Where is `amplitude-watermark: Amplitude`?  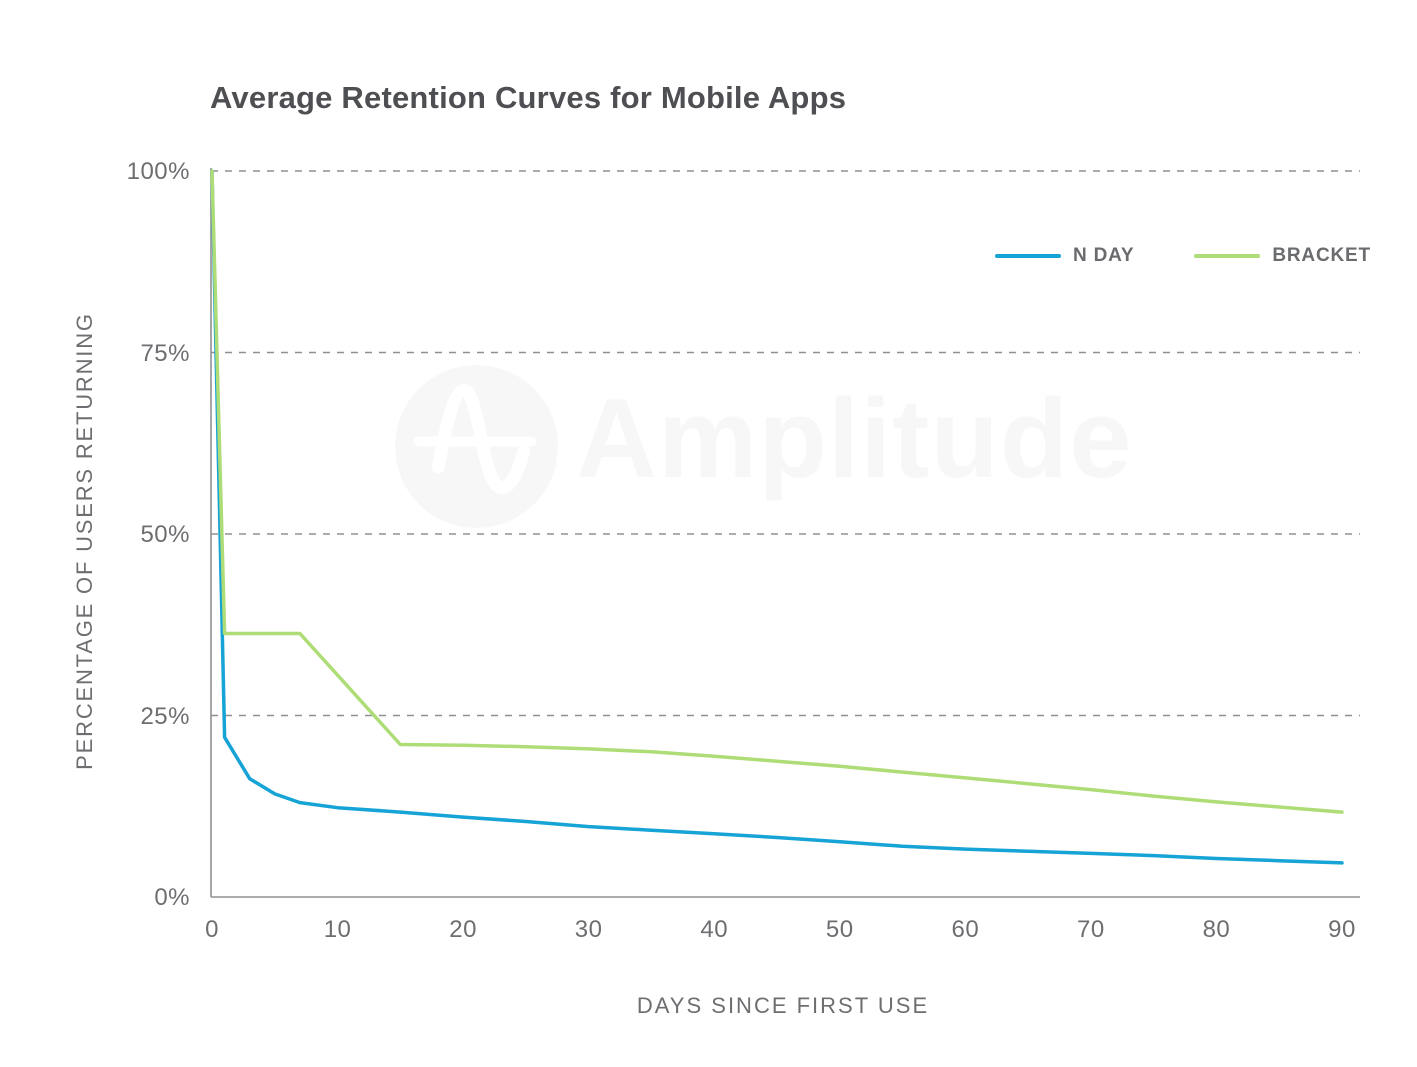
amplitude-watermark: Amplitude is located at coordinates (763, 446).